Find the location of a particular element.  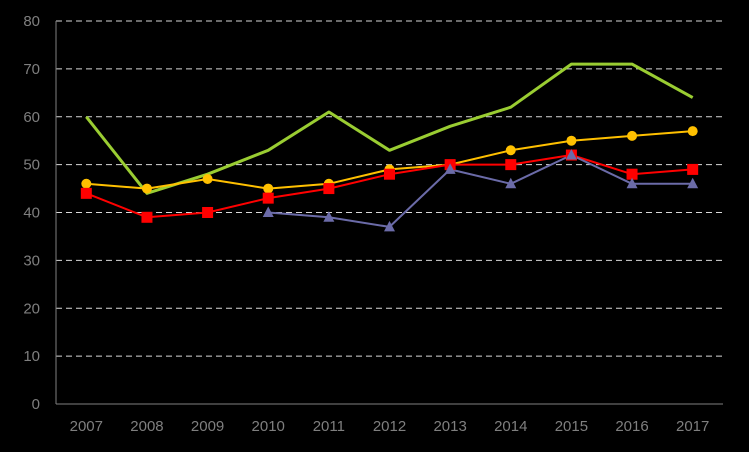

x-tick-label: 2015 is located at coordinates (571, 426).